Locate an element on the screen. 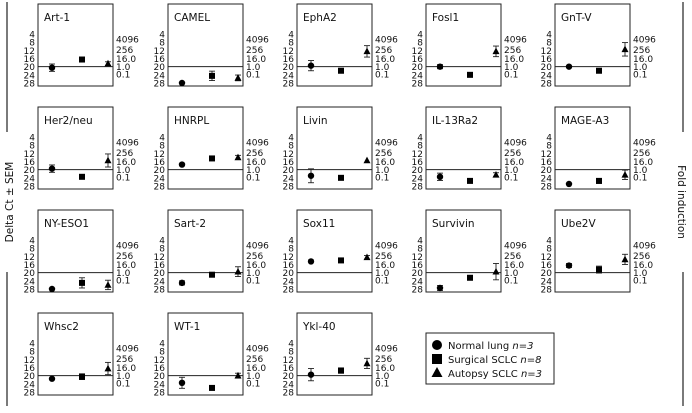 This screenshot has width=692, height=413. legend-label-normal: Normal lung n=3 is located at coordinates (490, 346).